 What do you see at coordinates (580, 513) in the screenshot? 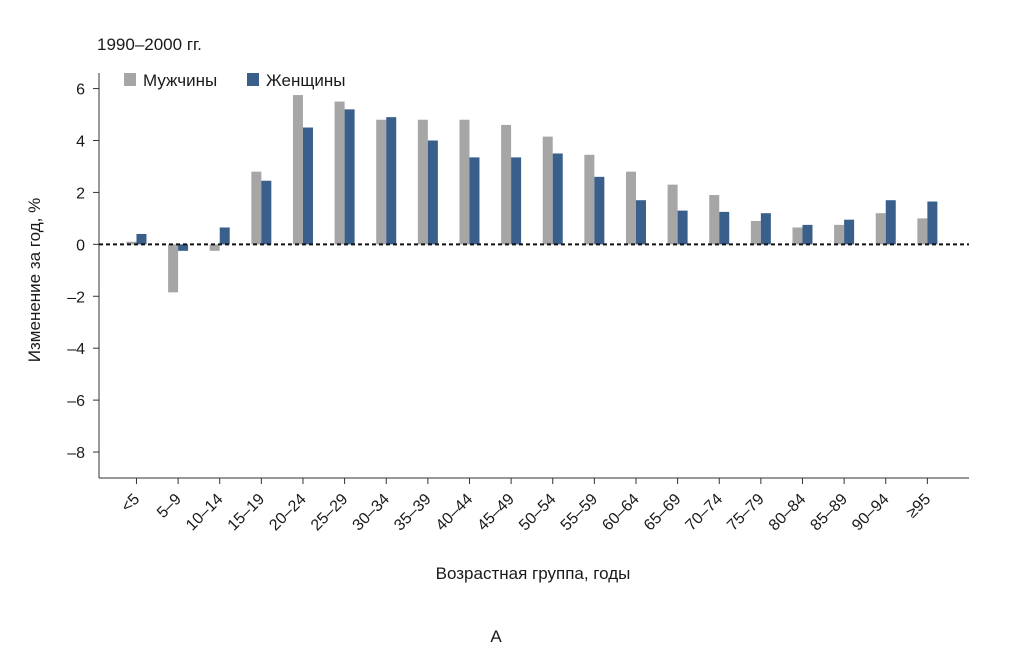
I see `x-tick-label: 55–59` at bounding box center [580, 513].